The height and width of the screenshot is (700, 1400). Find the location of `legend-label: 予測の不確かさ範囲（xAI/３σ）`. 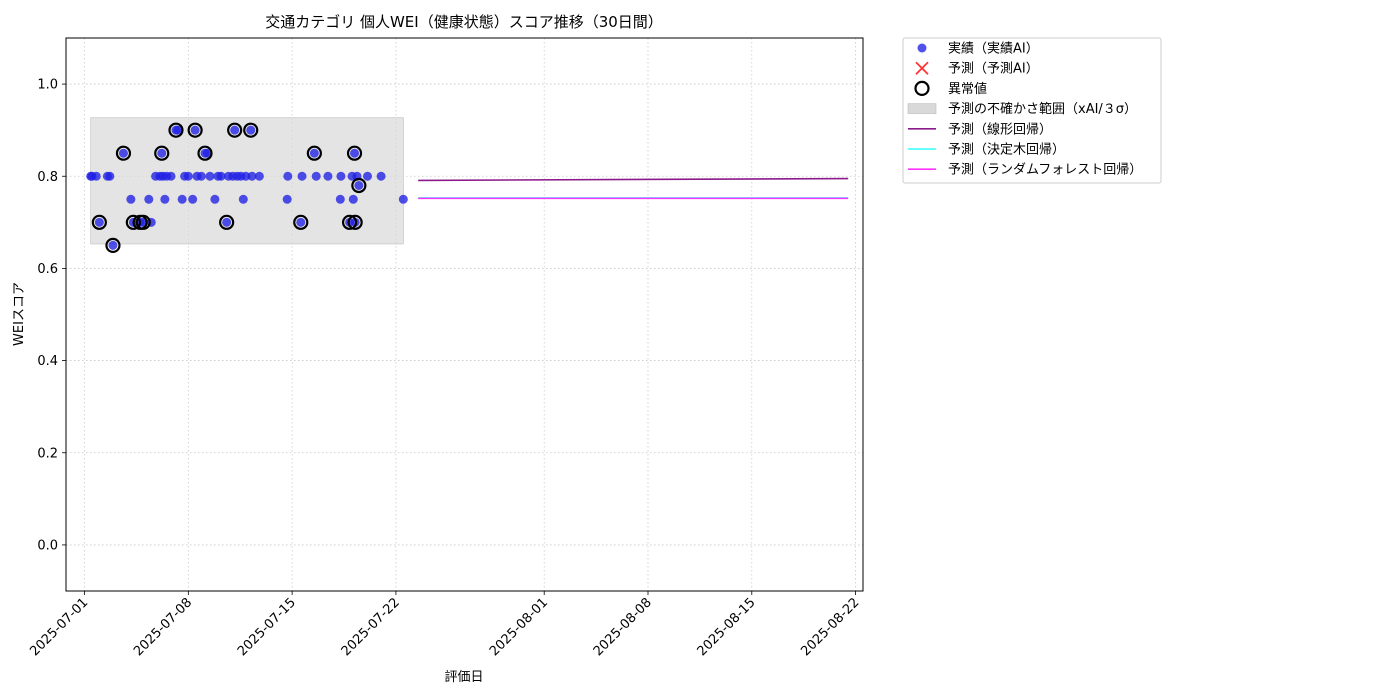

legend-label: 予測の不確かさ範囲（xAI/３σ） is located at coordinates (1042, 109).